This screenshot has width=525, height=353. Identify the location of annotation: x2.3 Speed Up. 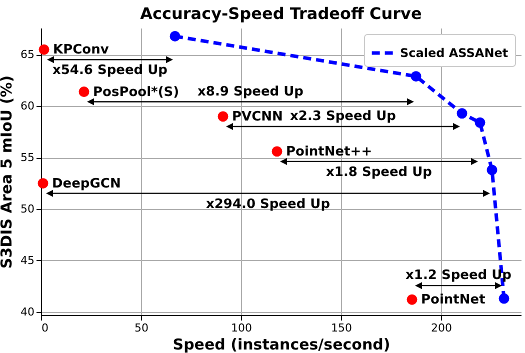
(343, 116).